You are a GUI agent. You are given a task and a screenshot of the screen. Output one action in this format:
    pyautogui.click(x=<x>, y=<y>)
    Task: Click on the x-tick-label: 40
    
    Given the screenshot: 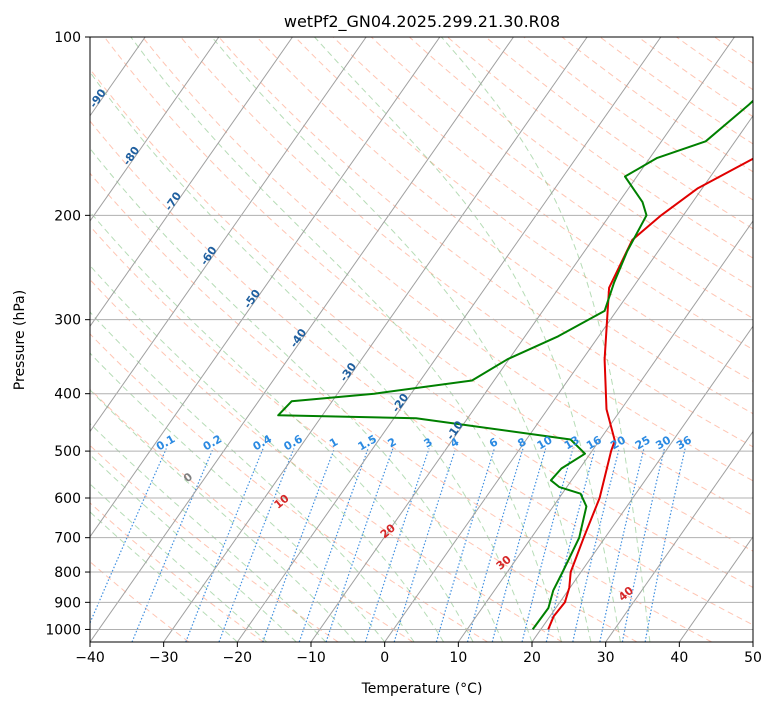 What is the action you would take?
    pyautogui.click(x=679, y=658)
    